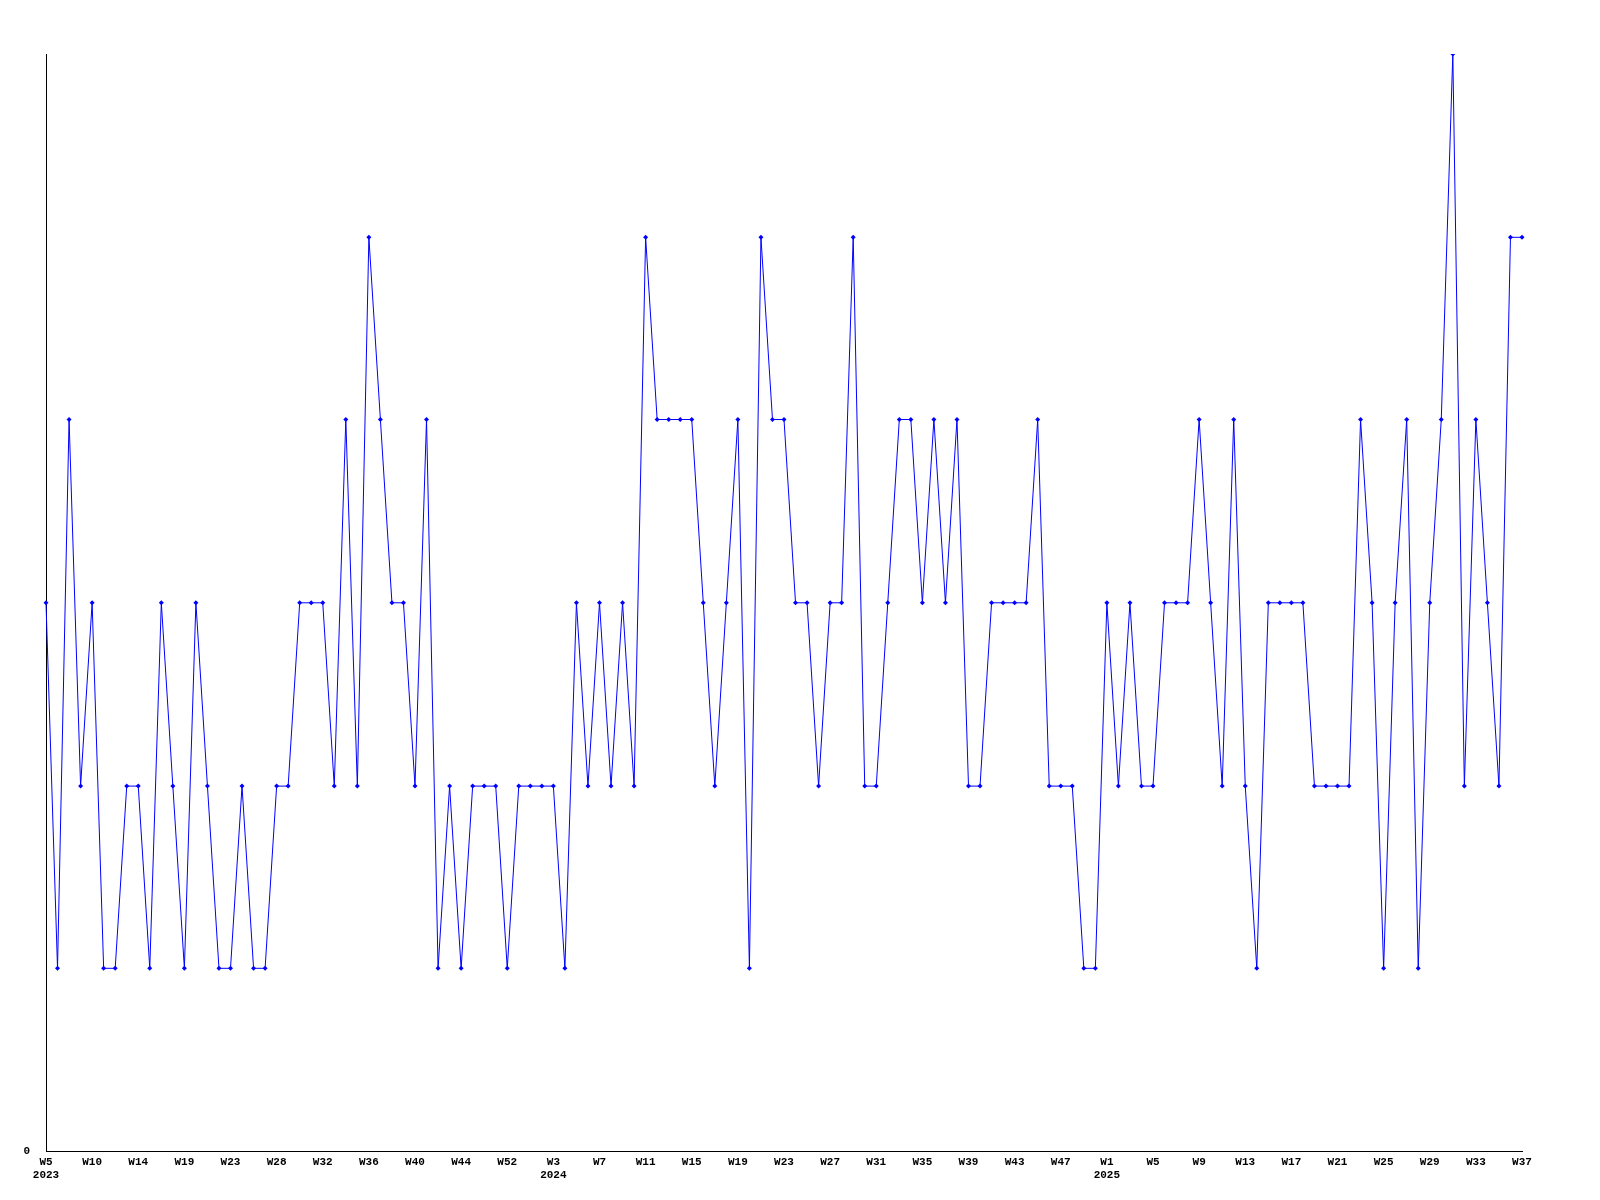  Describe the element at coordinates (1383, 1161) in the screenshot. I see `x-tick-label: W25` at that location.